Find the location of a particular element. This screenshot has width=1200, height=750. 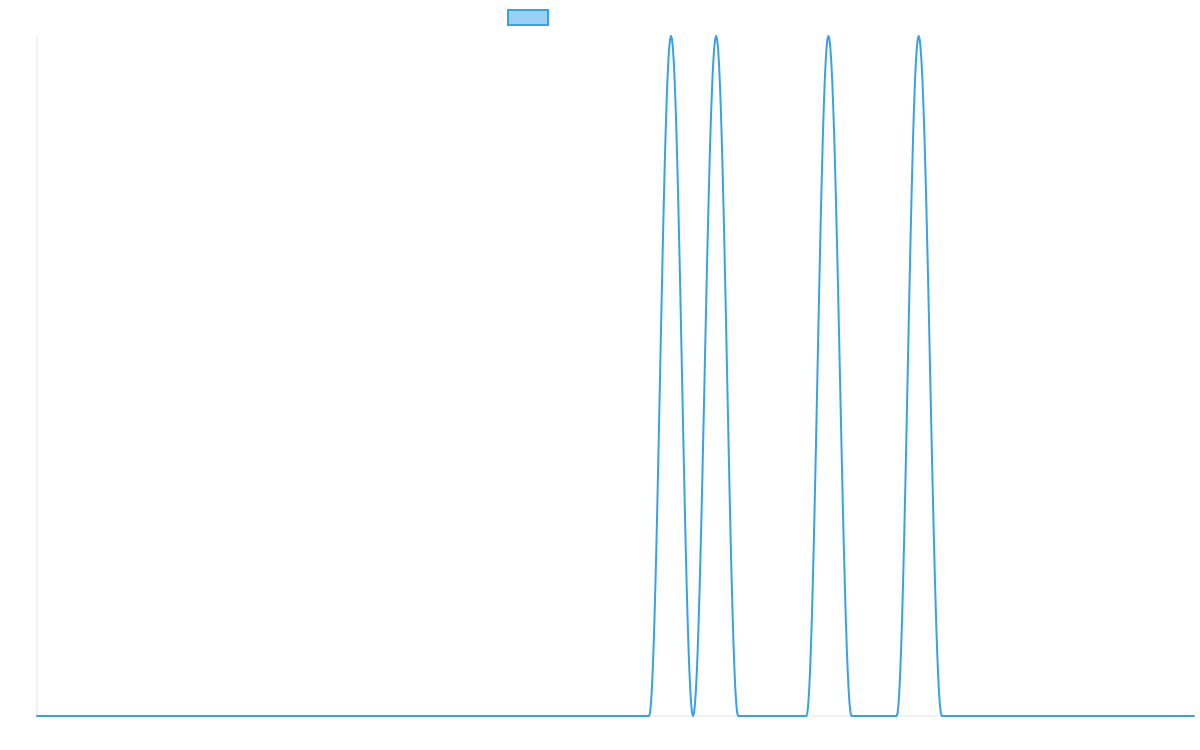

legend is located at coordinates (528, 17).